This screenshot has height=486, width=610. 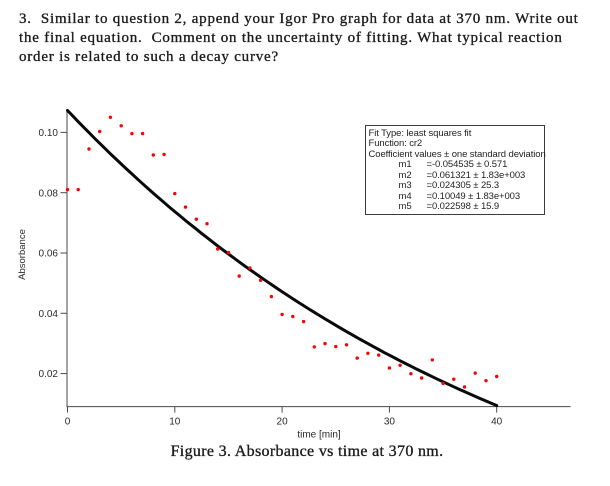 What do you see at coordinates (22, 254) in the screenshot?
I see `svg-text: Absorbance` at bounding box center [22, 254].